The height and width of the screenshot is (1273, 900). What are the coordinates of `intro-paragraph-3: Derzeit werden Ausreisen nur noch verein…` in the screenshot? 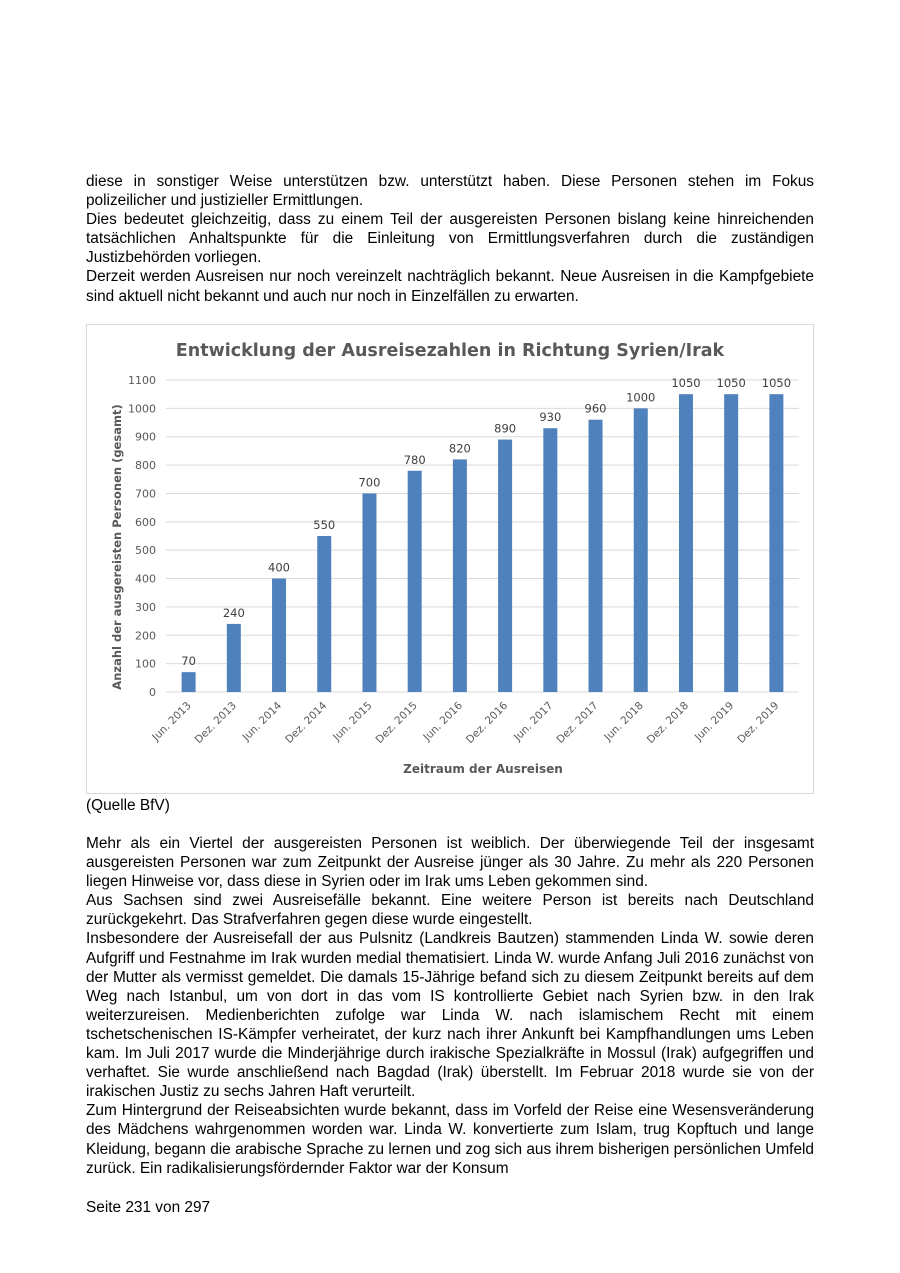 It's located at (450, 286).